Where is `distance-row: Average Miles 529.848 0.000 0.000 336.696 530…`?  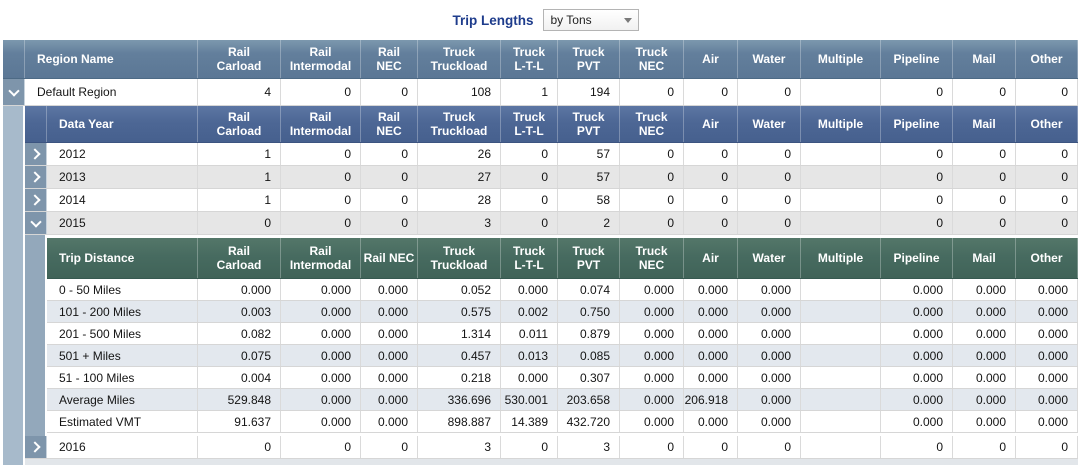
distance-row: Average Miles 529.848 0.000 0.000 336.696 530… is located at coordinates (562, 400).